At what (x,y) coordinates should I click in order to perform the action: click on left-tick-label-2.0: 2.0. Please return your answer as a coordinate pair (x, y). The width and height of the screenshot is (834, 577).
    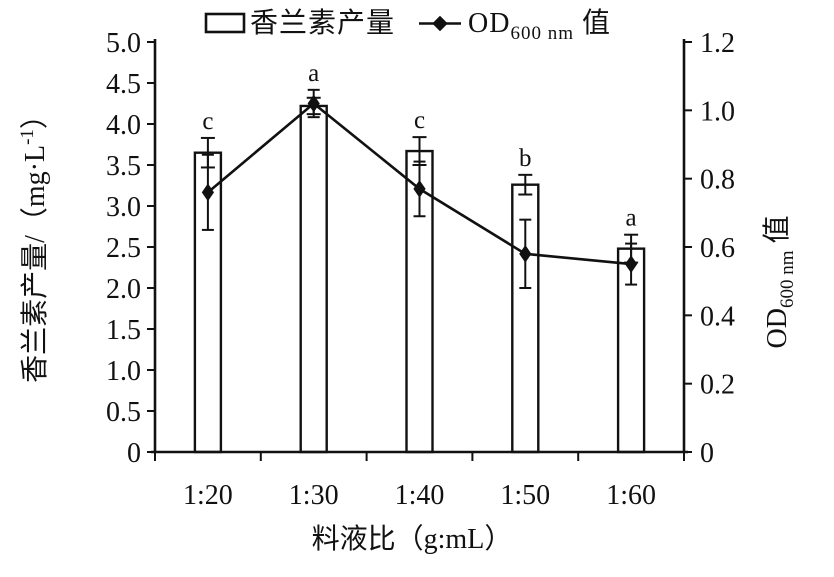
    Looking at the image, I should click on (123, 289).